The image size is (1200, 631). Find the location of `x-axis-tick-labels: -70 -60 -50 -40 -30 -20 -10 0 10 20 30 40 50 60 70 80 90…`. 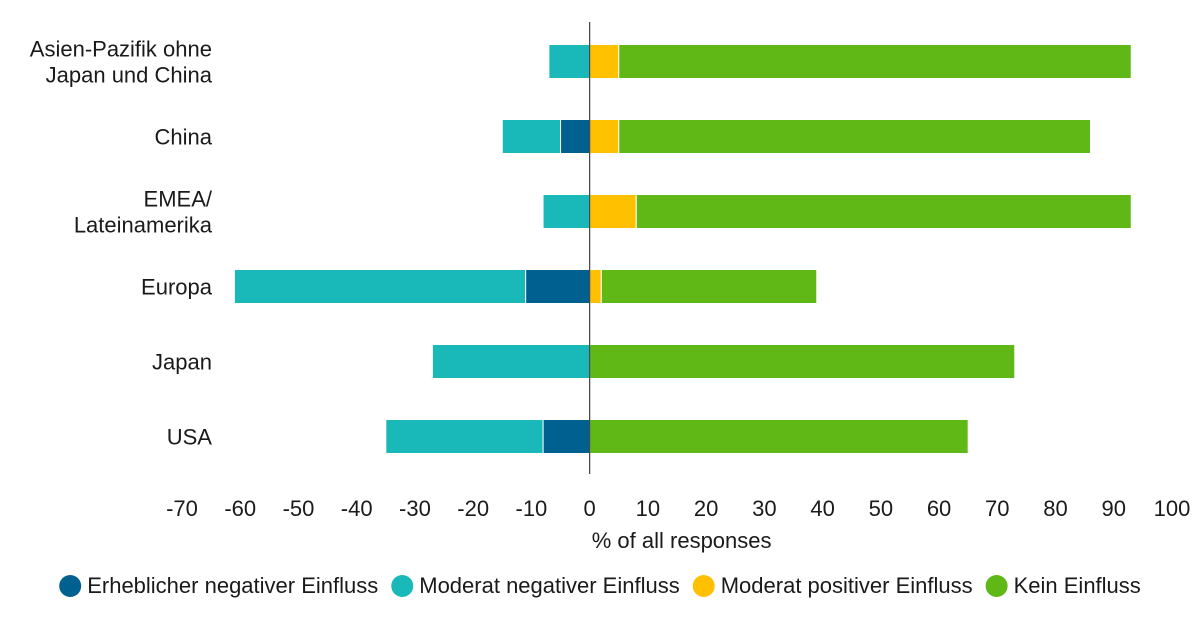

x-axis-tick-labels: -70 -60 -50 -40 -30 -20 -10 0 10 20 30 40 50 60 70 80 90… is located at coordinates (678, 508).